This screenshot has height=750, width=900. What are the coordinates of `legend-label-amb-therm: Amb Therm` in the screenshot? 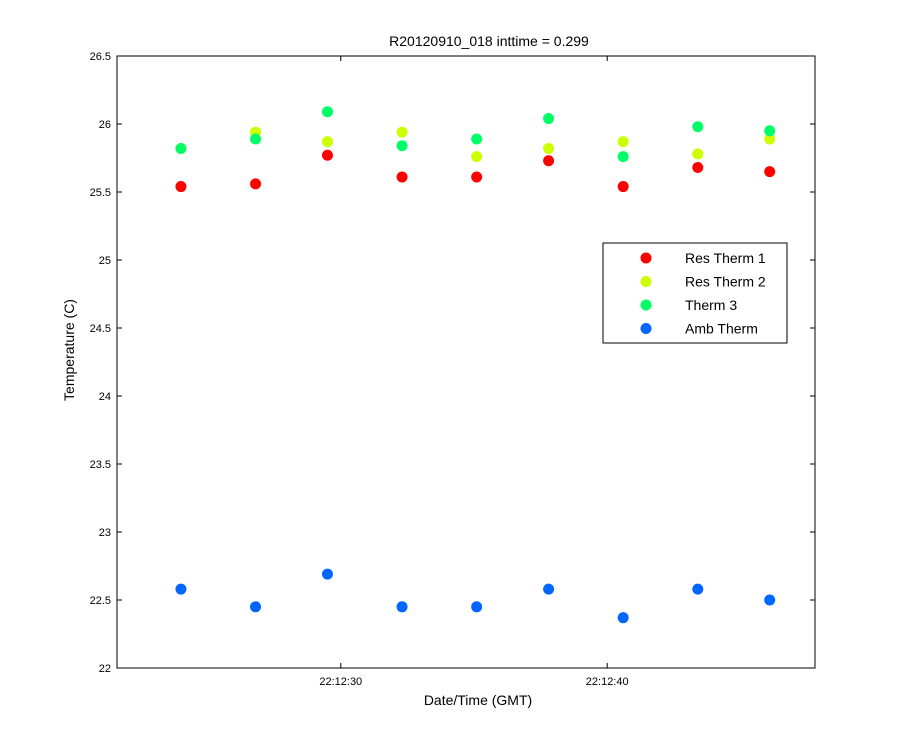 It's located at (721, 329).